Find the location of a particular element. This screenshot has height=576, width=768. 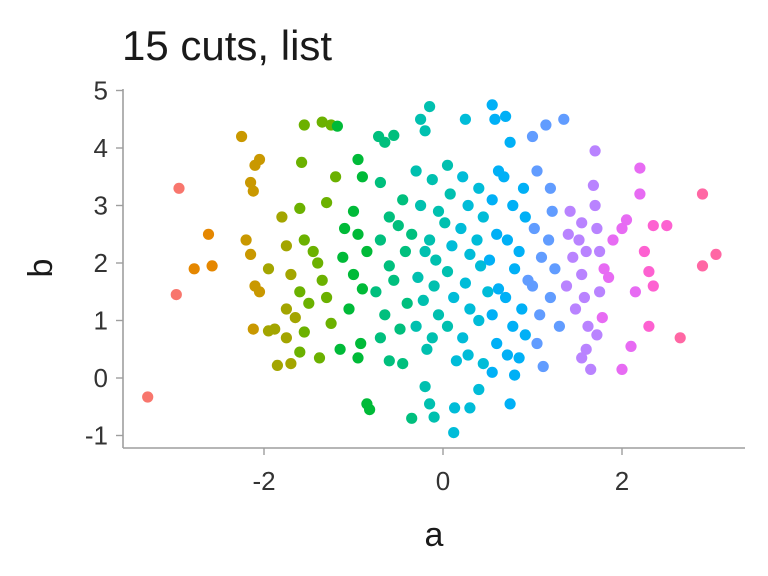

y-axis-title: b is located at coordinates (41, 268).